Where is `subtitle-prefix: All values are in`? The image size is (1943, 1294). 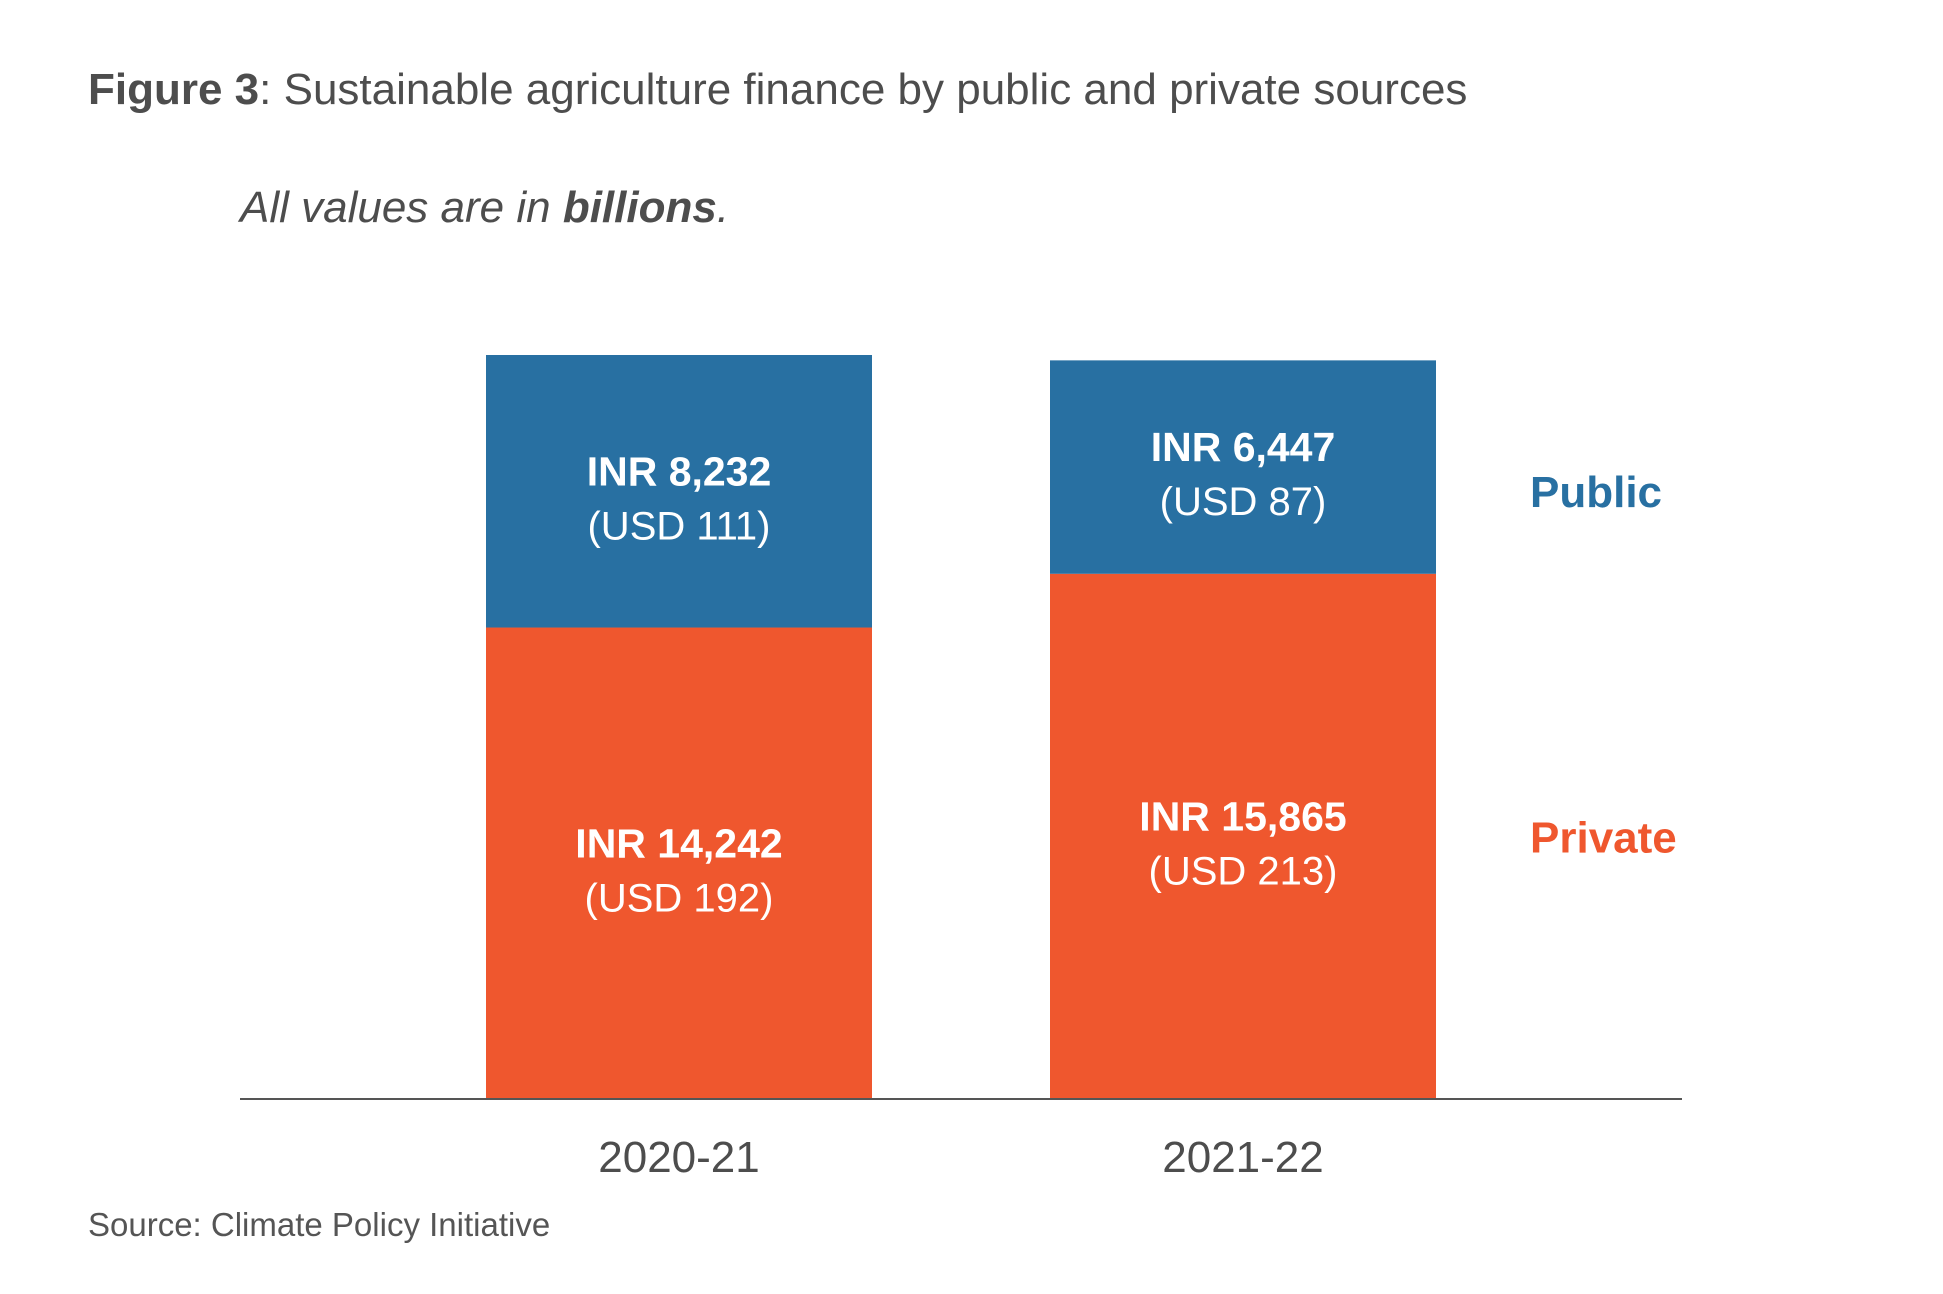 subtitle-prefix: All values are in is located at coordinates (401, 207).